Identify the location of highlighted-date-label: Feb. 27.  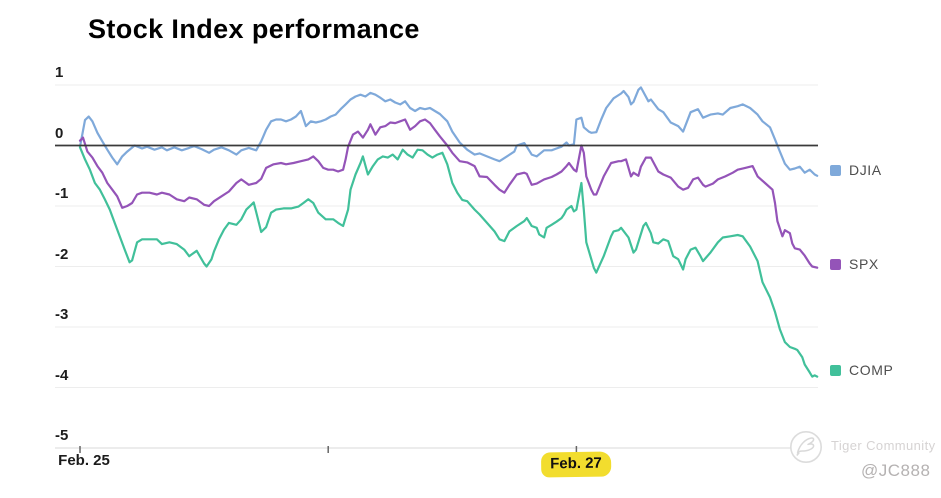
(576, 464).